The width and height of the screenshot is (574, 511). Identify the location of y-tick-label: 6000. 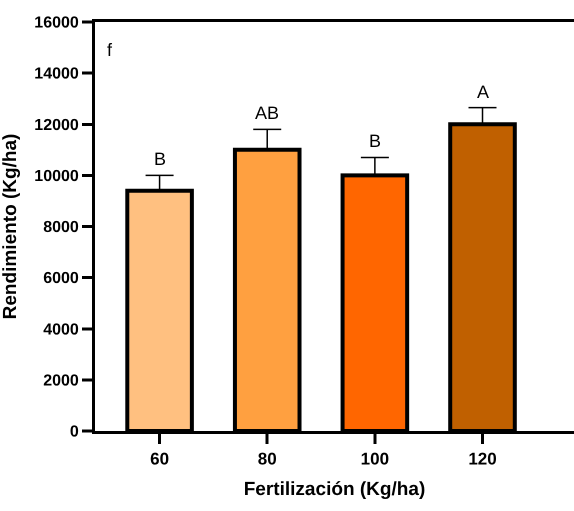
(61, 279).